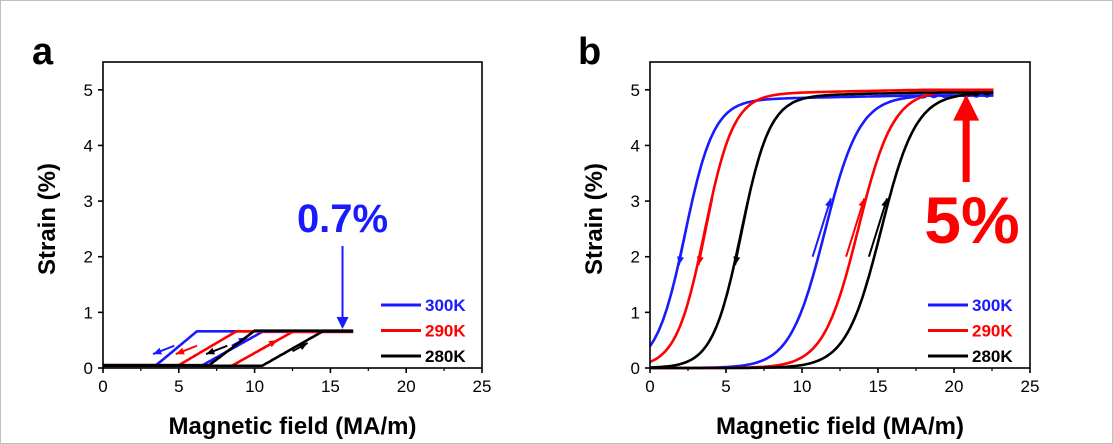 The height and width of the screenshot is (444, 1113). I want to click on panel-b-y-tick-label: 5, so click(635, 90).